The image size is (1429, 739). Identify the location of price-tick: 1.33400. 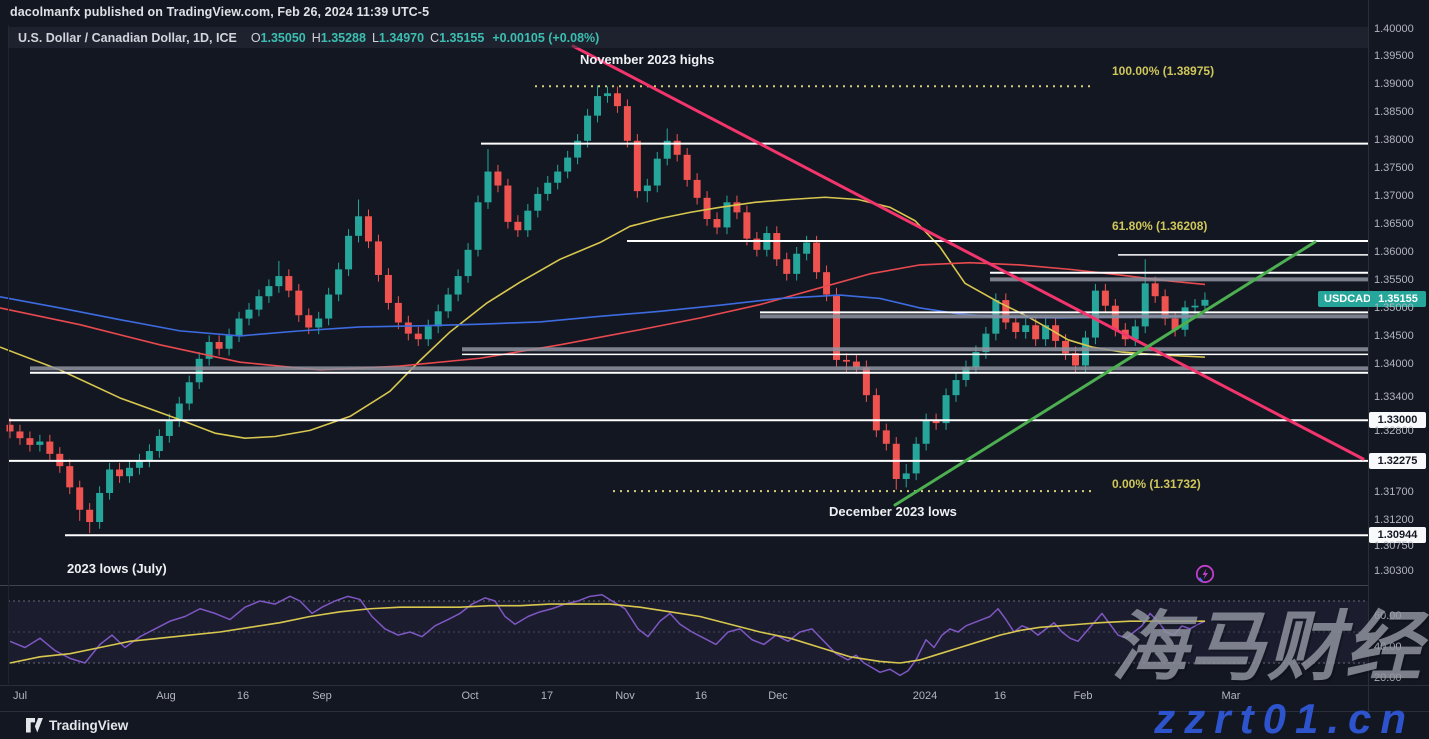
(1394, 397).